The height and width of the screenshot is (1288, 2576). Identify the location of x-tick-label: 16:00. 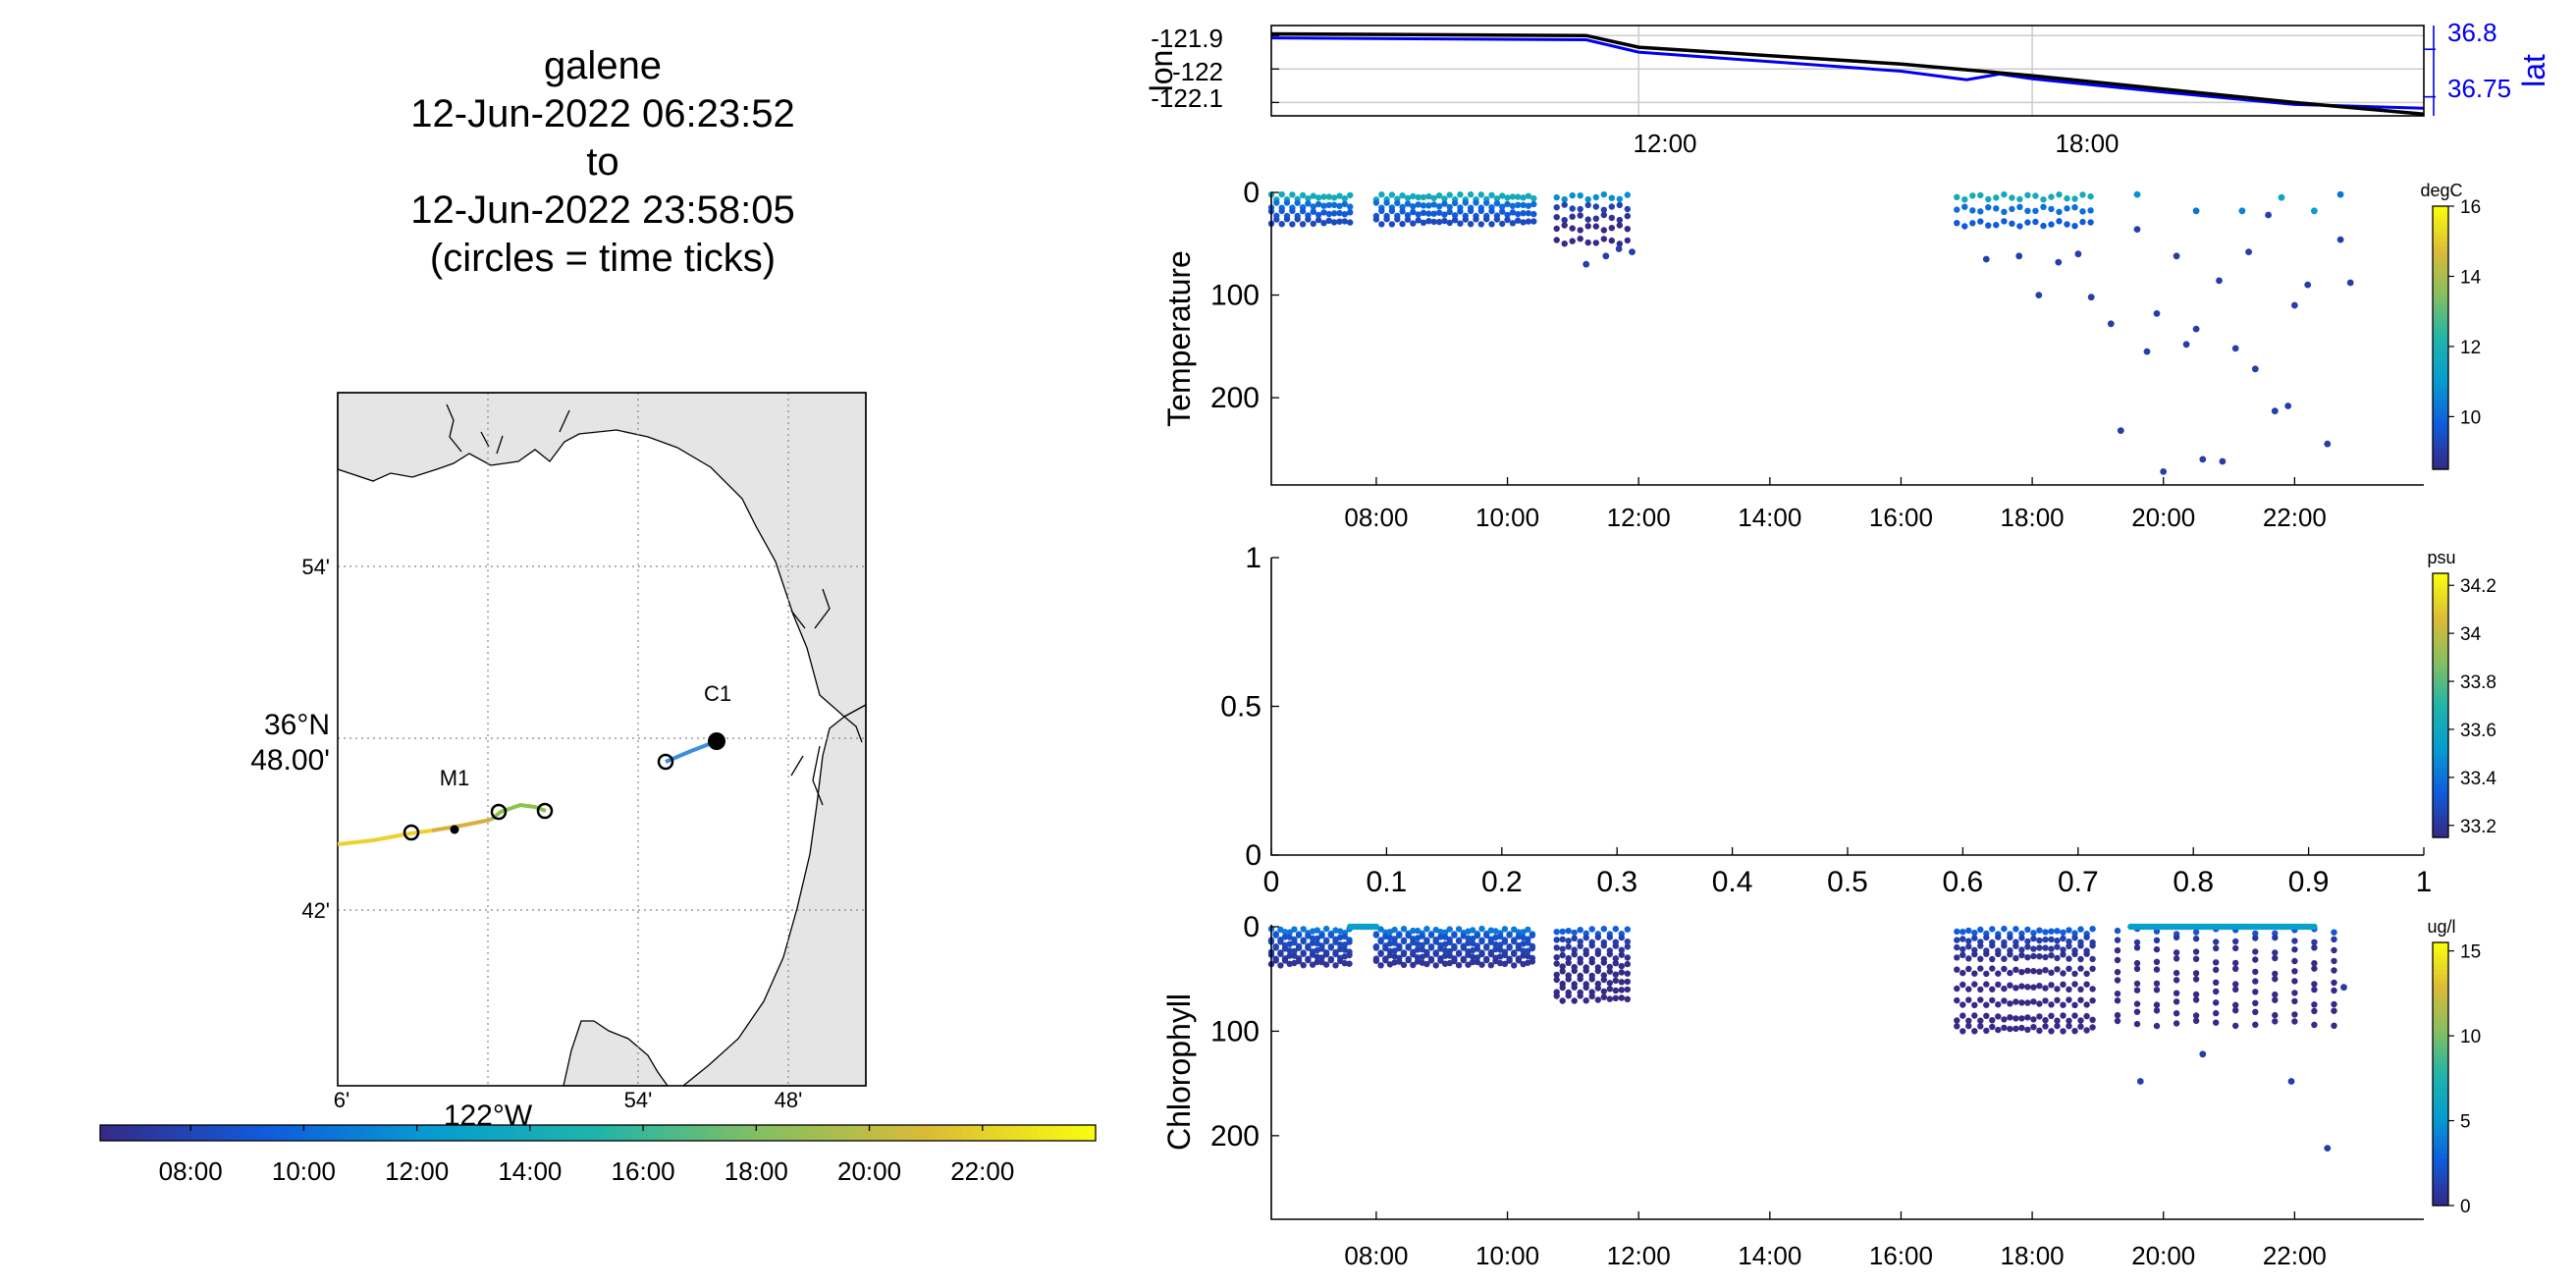
(1901, 517).